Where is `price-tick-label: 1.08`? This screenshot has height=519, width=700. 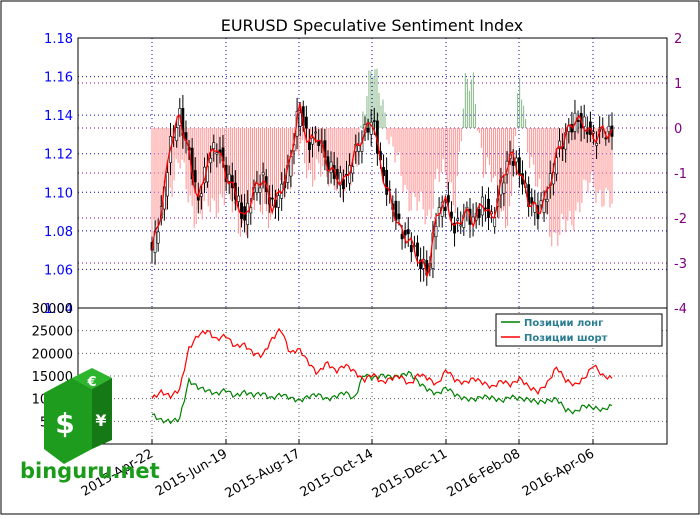 price-tick-label: 1.08 is located at coordinates (58, 232).